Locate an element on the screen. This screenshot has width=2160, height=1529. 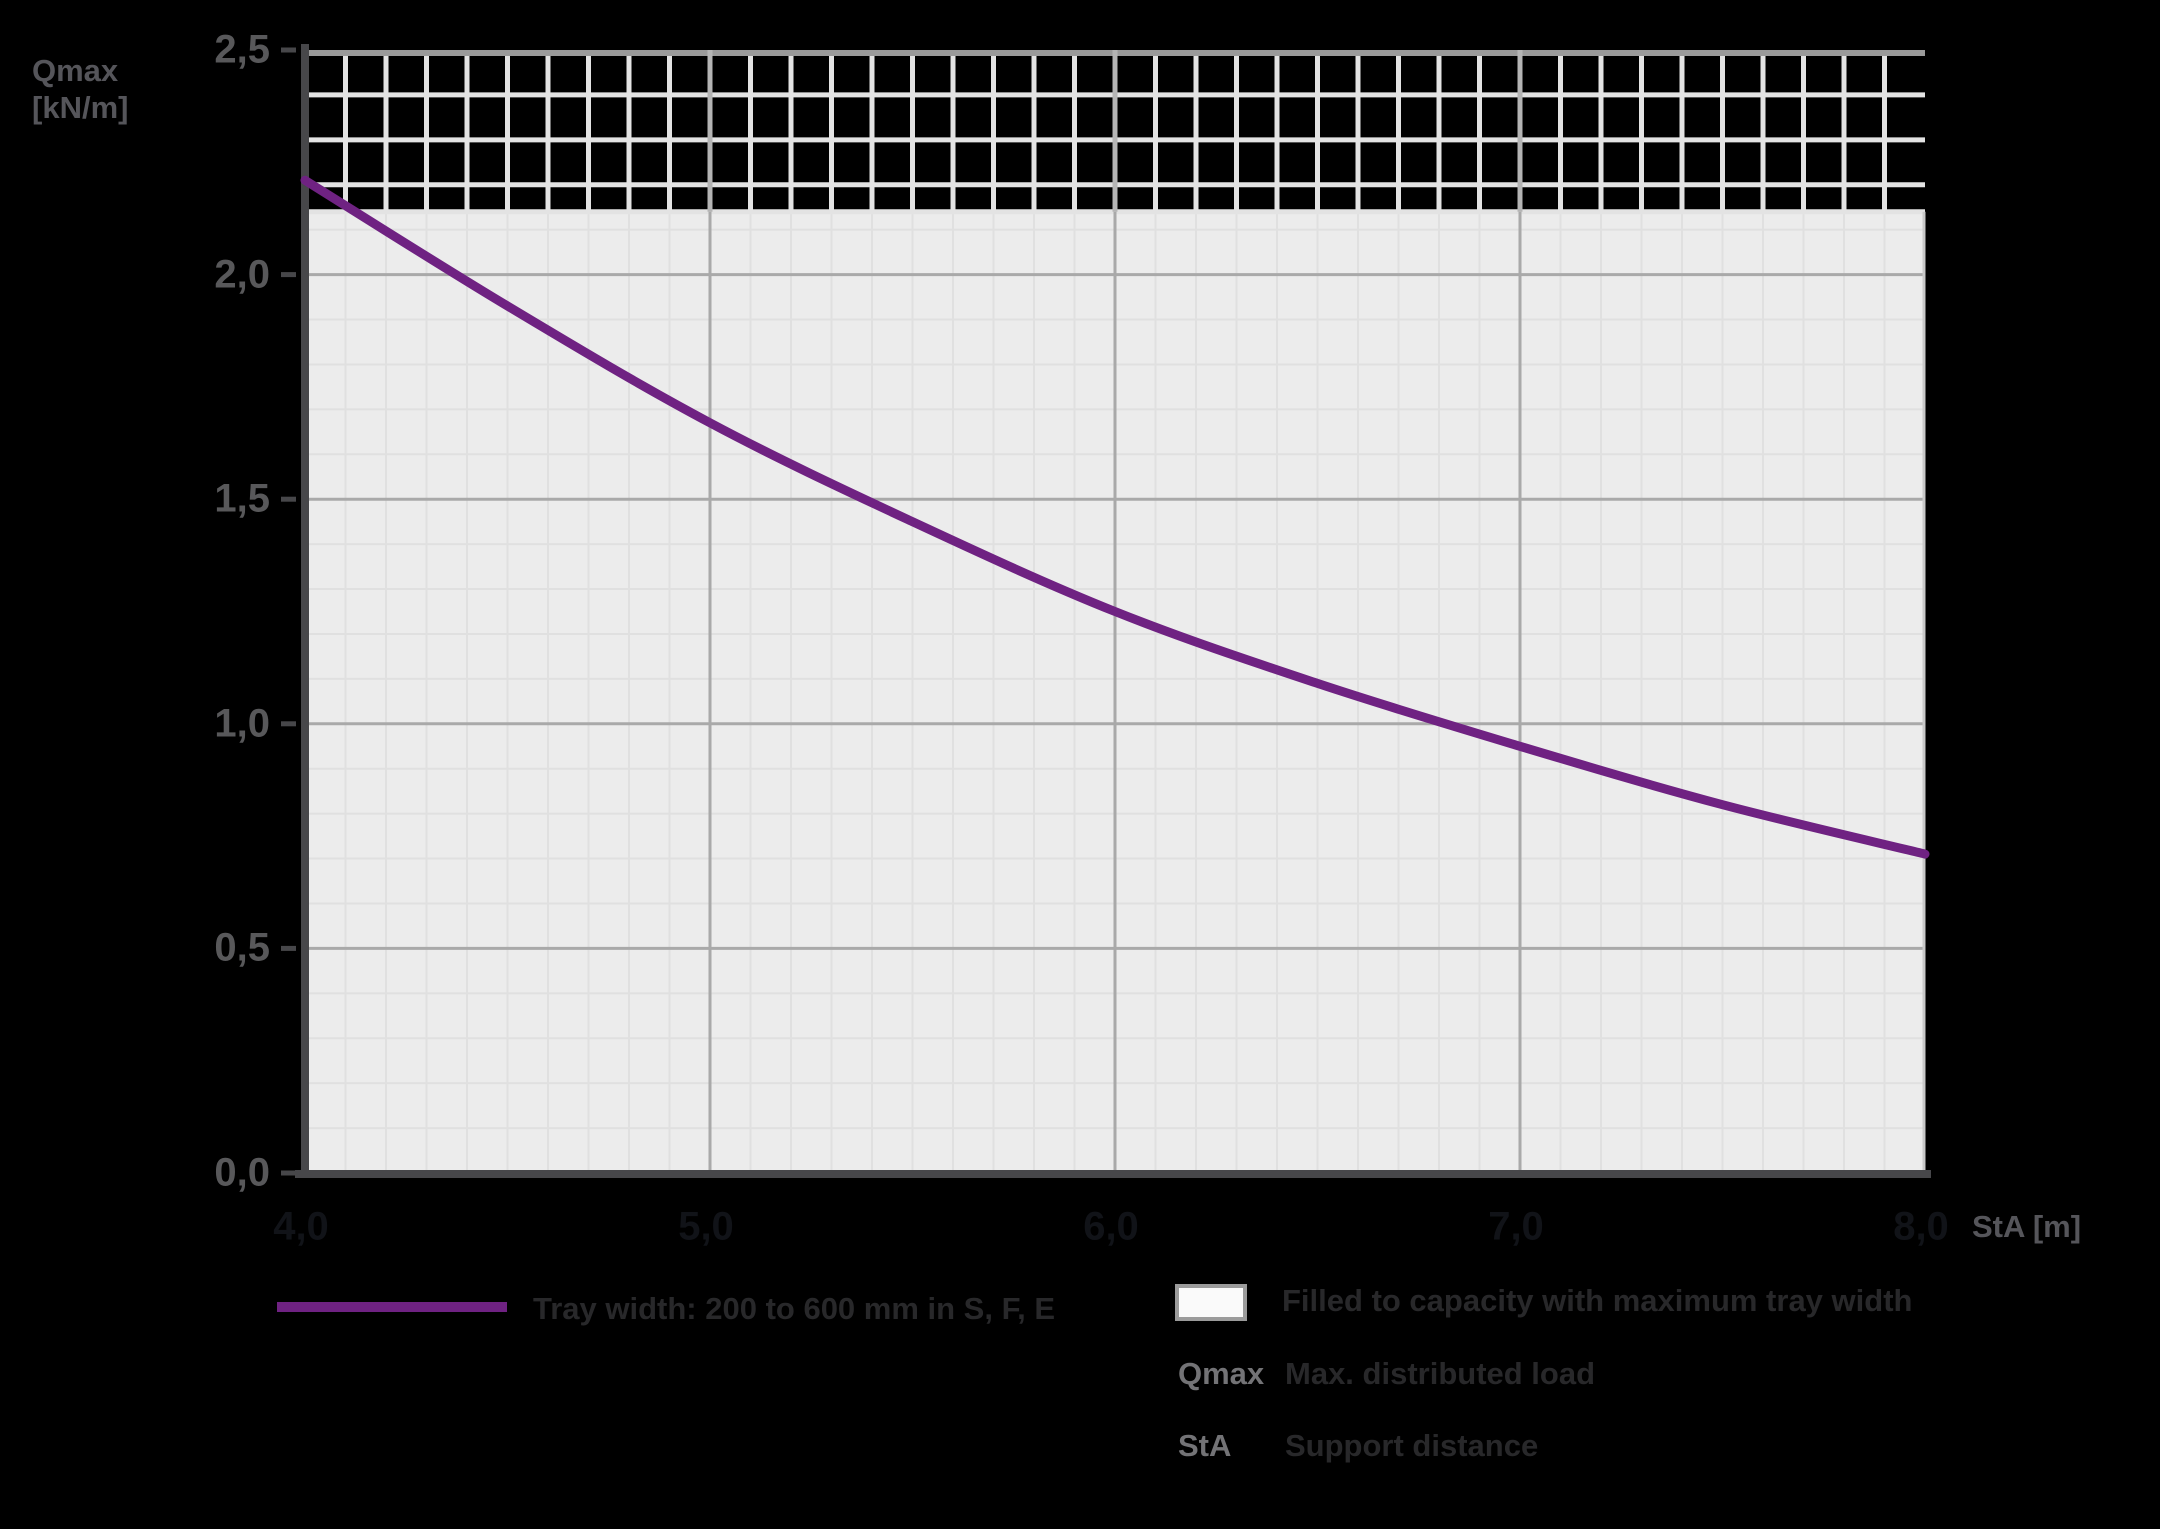
x-axis-title: StA [m] is located at coordinates (2027, 1226).